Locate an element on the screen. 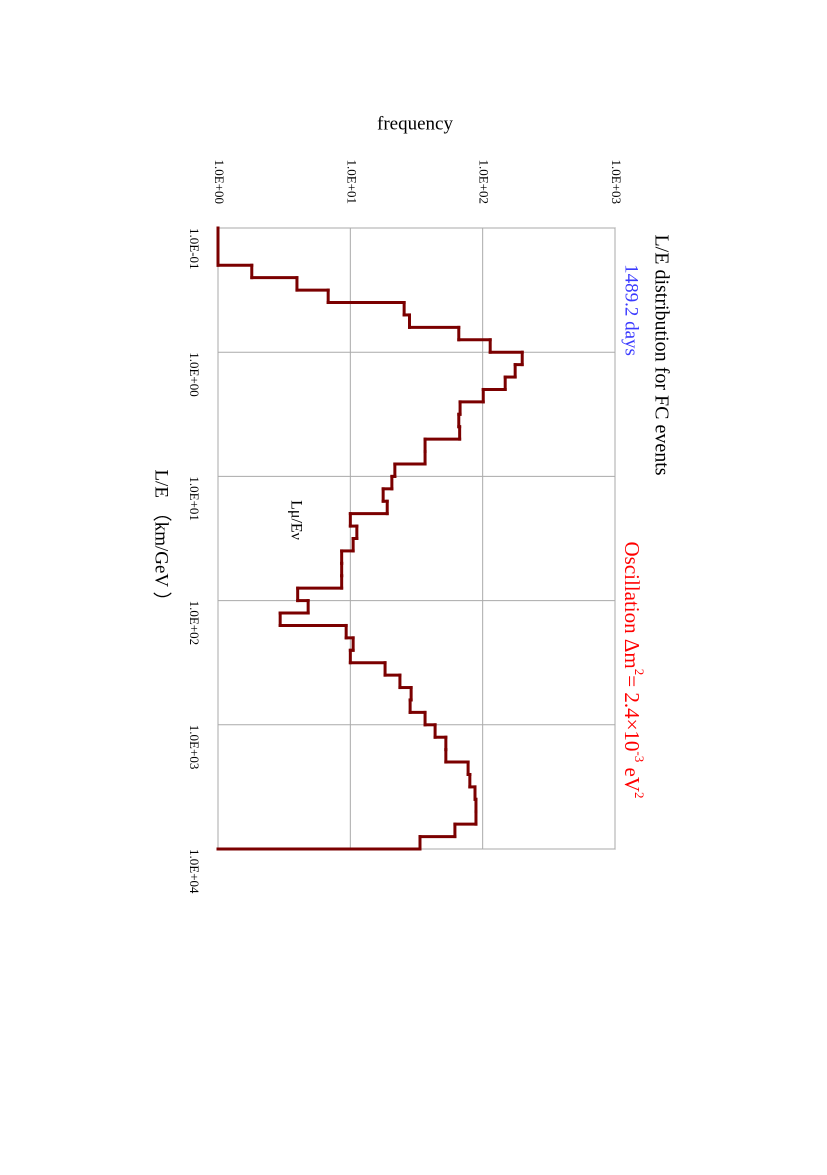 This screenshot has height=1175, width=827. series-label: Lμ/Eν is located at coordinates (295, 520).